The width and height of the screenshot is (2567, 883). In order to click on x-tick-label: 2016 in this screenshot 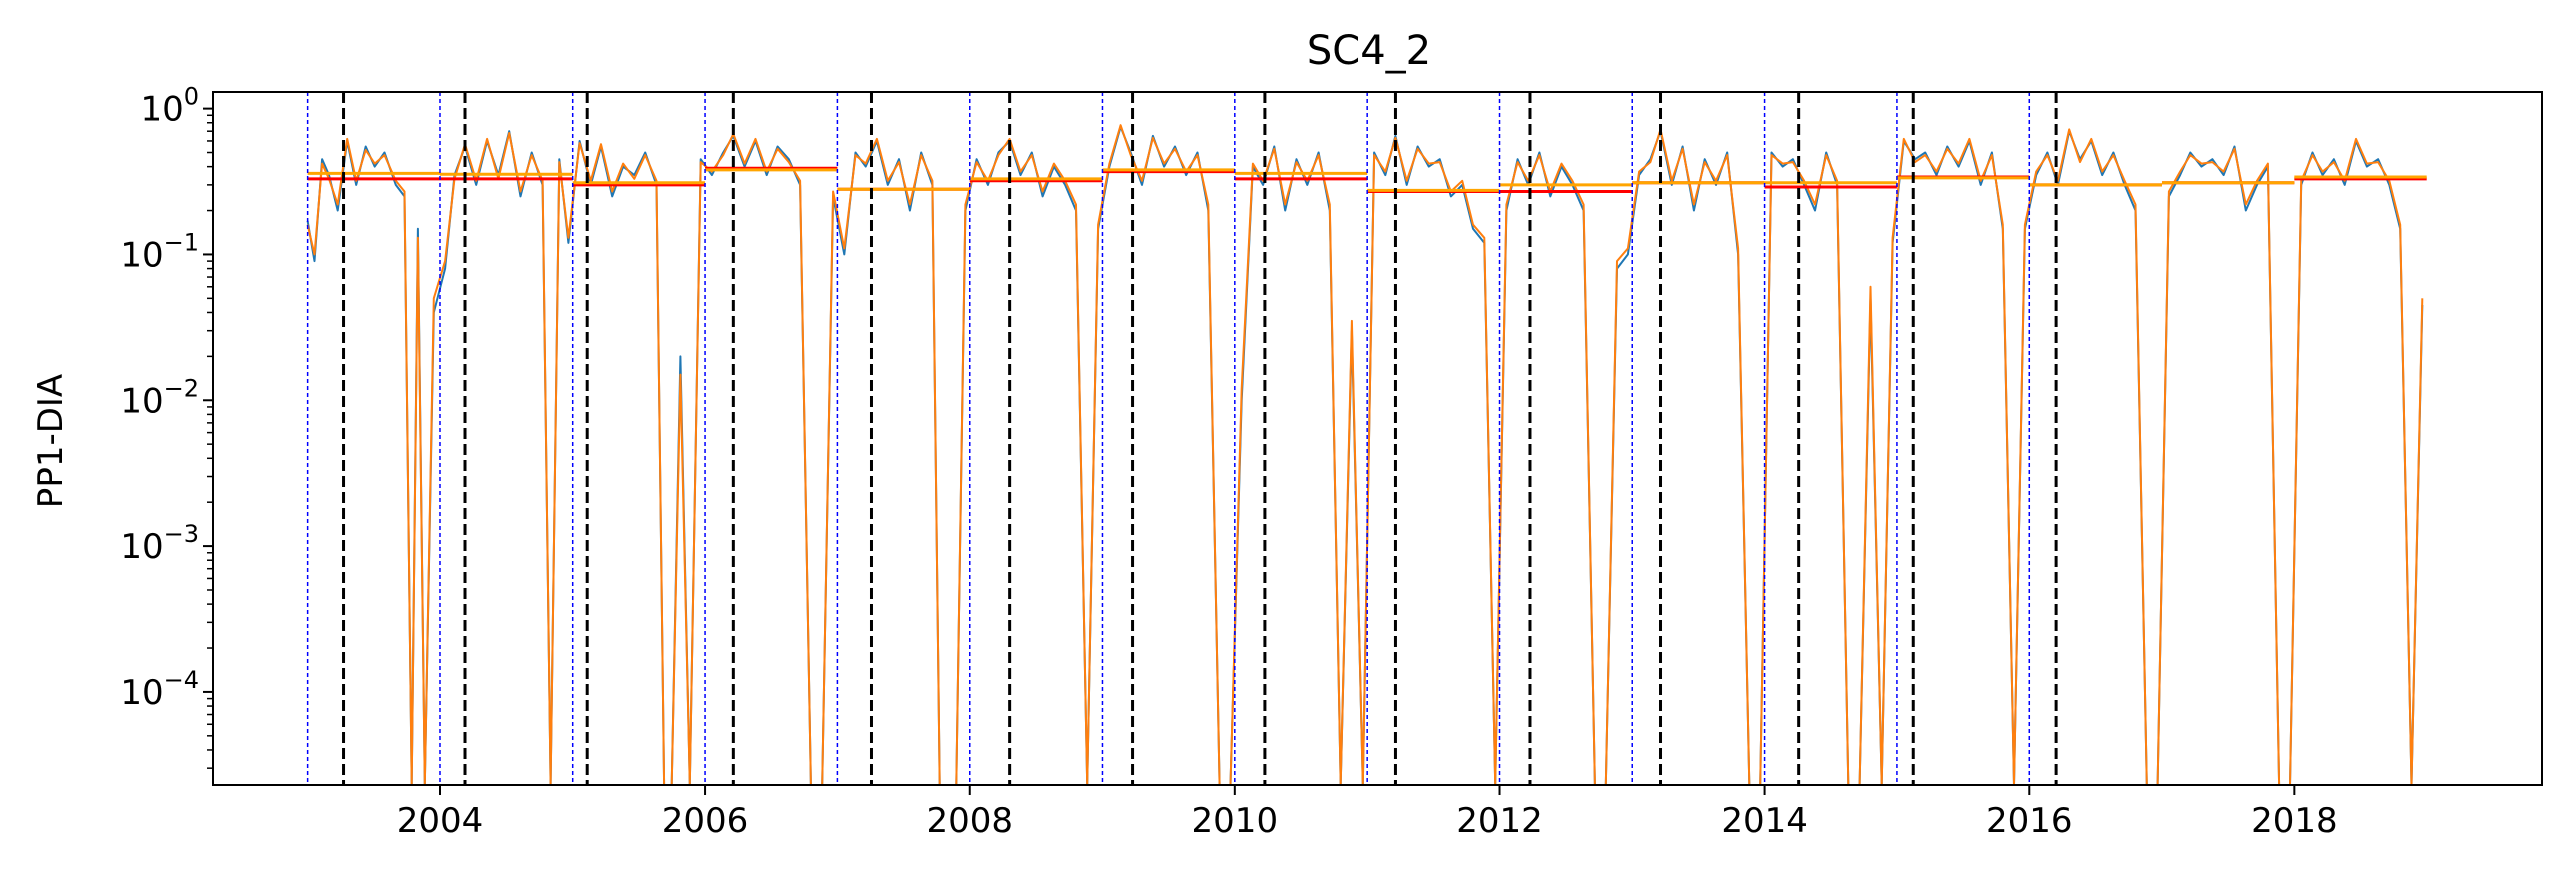, I will do `click(2029, 821)`.